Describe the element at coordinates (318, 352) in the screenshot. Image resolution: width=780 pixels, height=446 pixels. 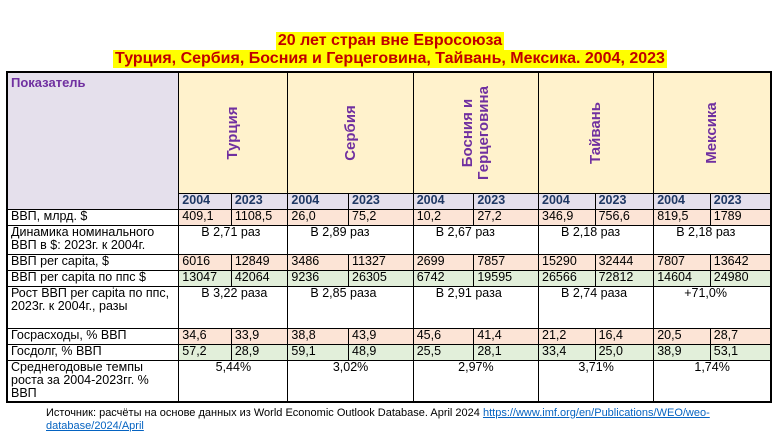
I see `table-cell: 59,1` at that location.